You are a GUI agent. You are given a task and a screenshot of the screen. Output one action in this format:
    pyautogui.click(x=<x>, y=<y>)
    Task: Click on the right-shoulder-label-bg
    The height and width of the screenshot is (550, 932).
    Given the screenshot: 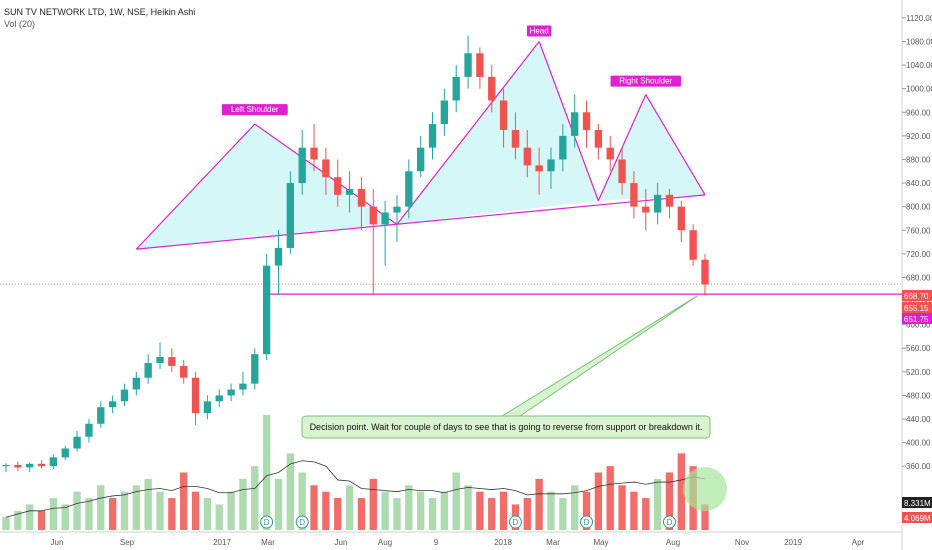 What is the action you would take?
    pyautogui.click(x=645, y=81)
    